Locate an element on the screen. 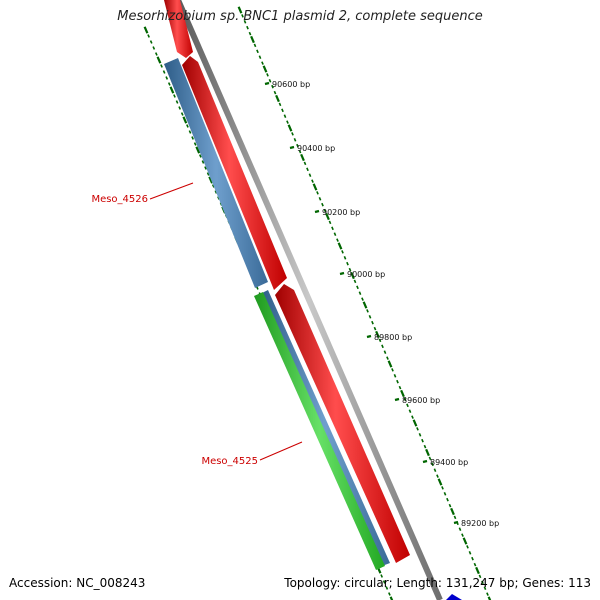  accession-text: Accession: NC_008243 is located at coordinates (77, 583).